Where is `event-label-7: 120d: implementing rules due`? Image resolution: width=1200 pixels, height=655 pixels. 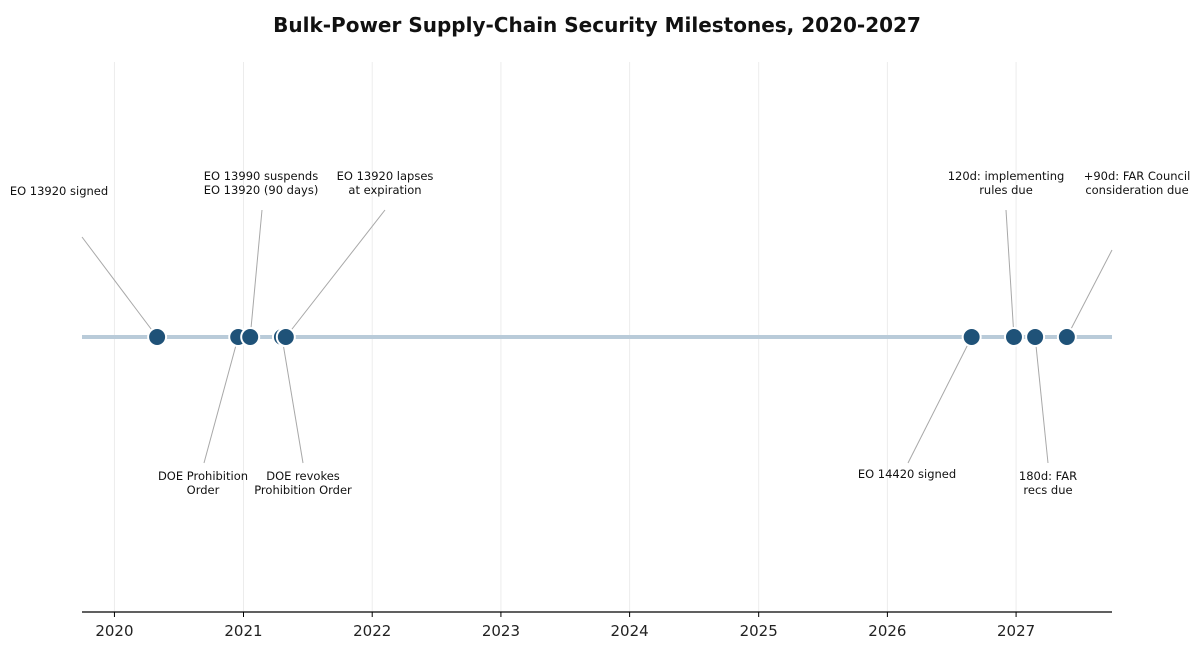
event-label-7: 120d: implementing rules due is located at coordinates (1006, 183).